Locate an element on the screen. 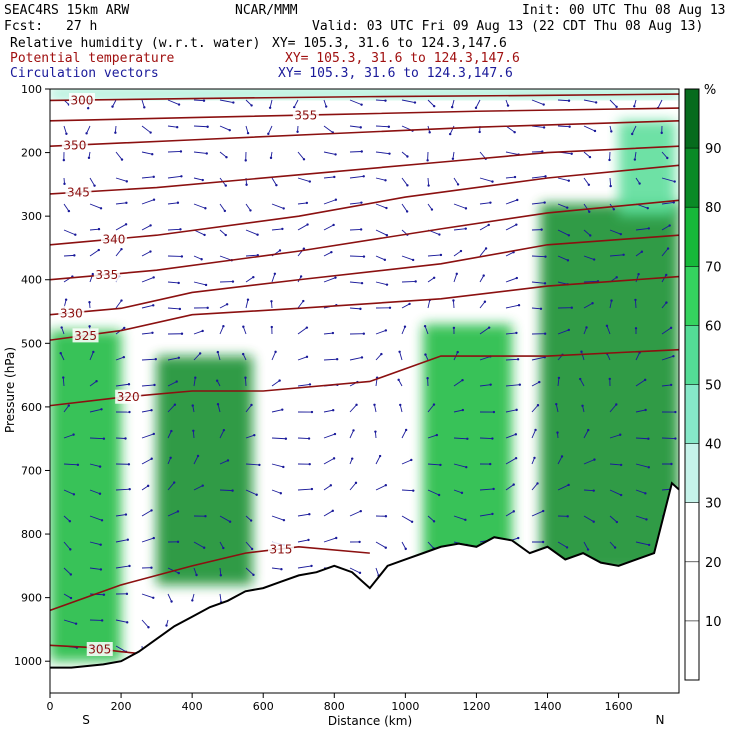  theta-contour-label: 320 is located at coordinates (128, 397).